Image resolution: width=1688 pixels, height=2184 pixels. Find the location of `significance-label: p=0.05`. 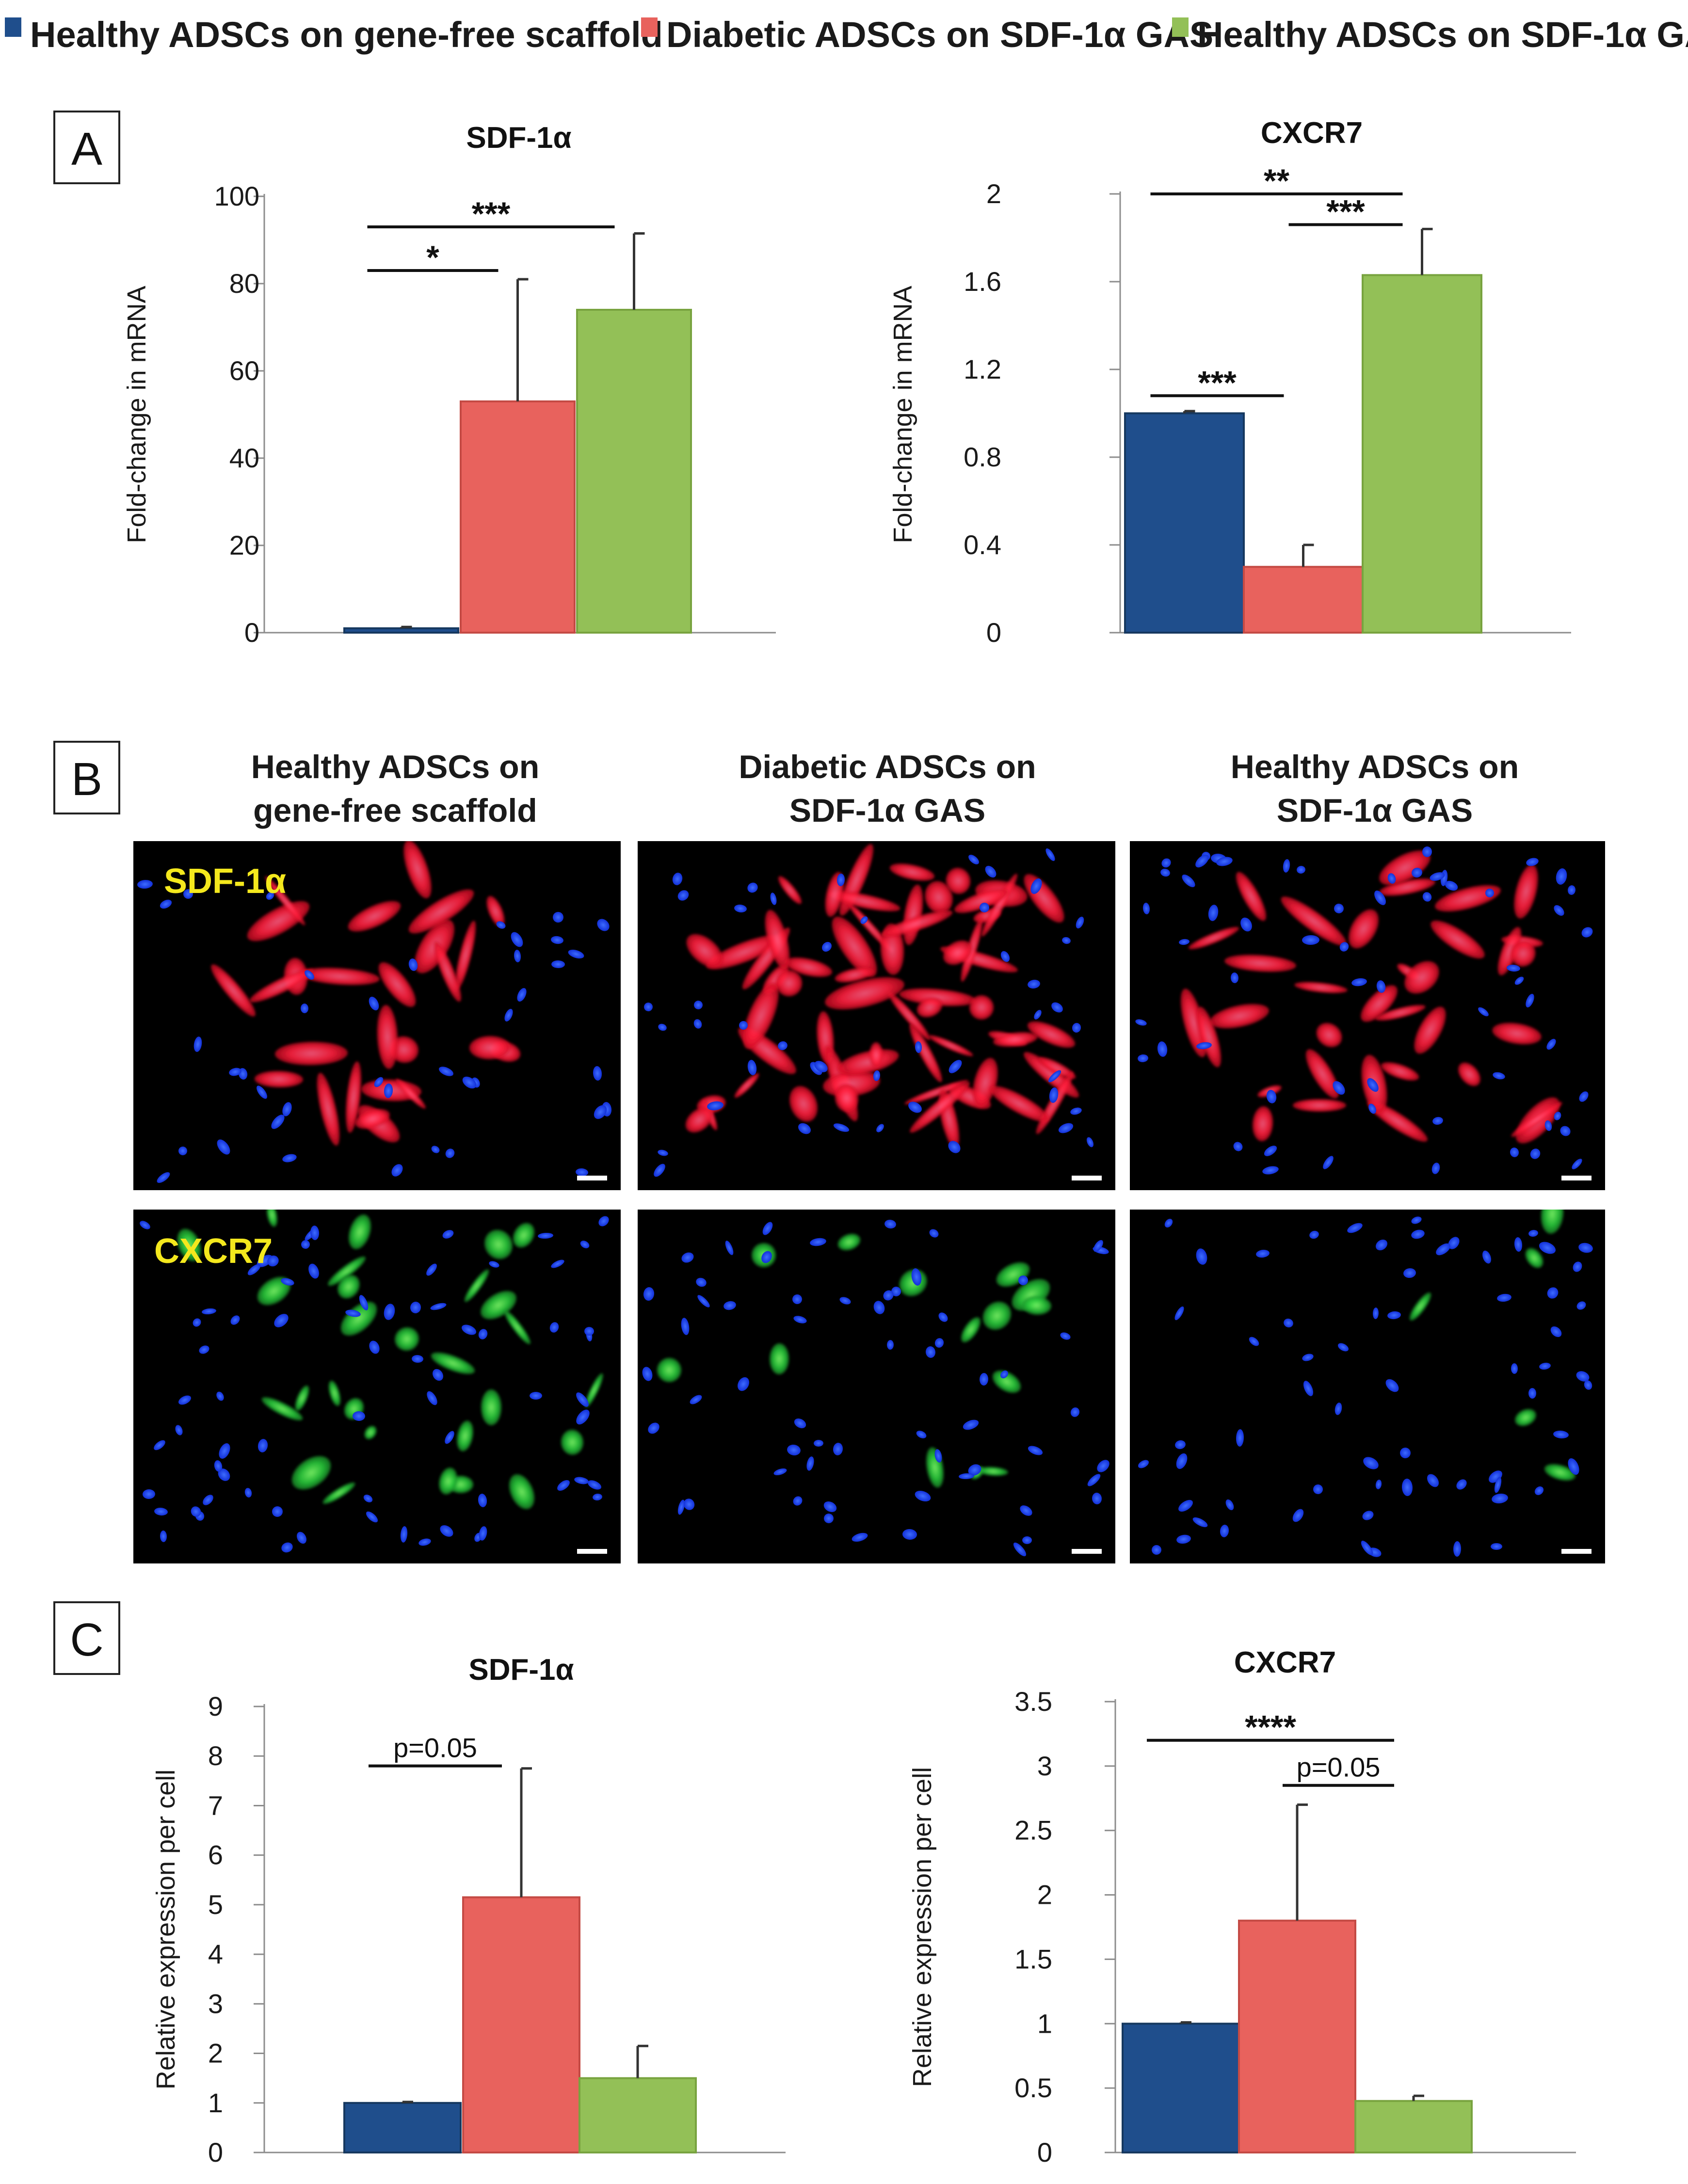

significance-label: p=0.05 is located at coordinates (1339, 1768).